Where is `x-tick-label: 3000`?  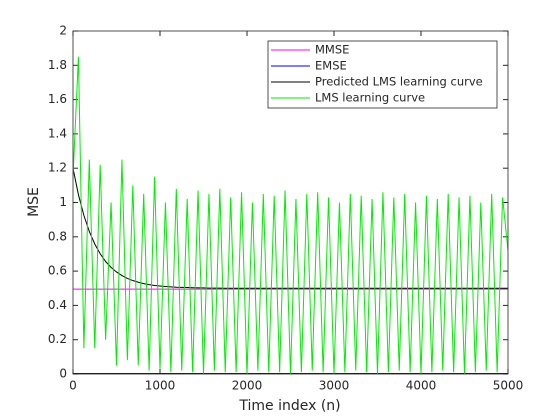
x-tick-label: 3000 is located at coordinates (334, 386).